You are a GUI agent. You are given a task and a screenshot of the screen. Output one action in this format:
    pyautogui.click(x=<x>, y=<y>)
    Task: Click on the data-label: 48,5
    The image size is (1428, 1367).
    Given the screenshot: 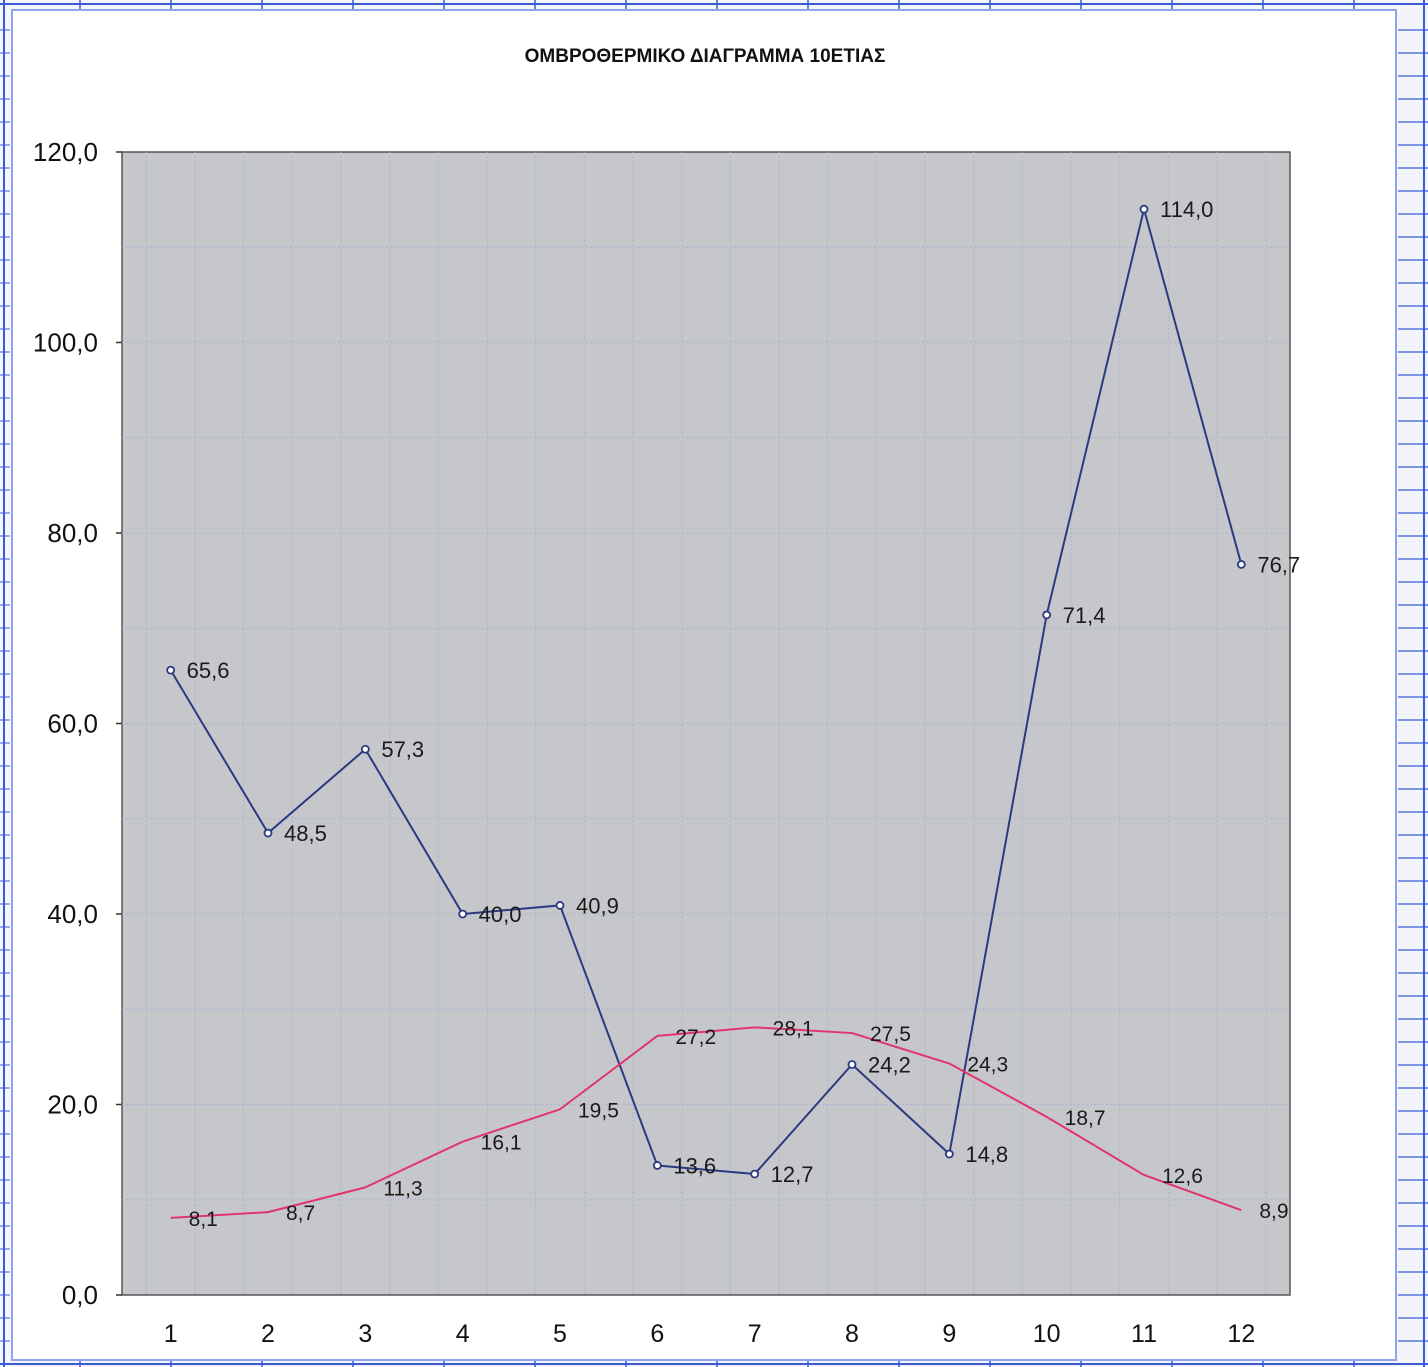 What is the action you would take?
    pyautogui.click(x=305, y=833)
    